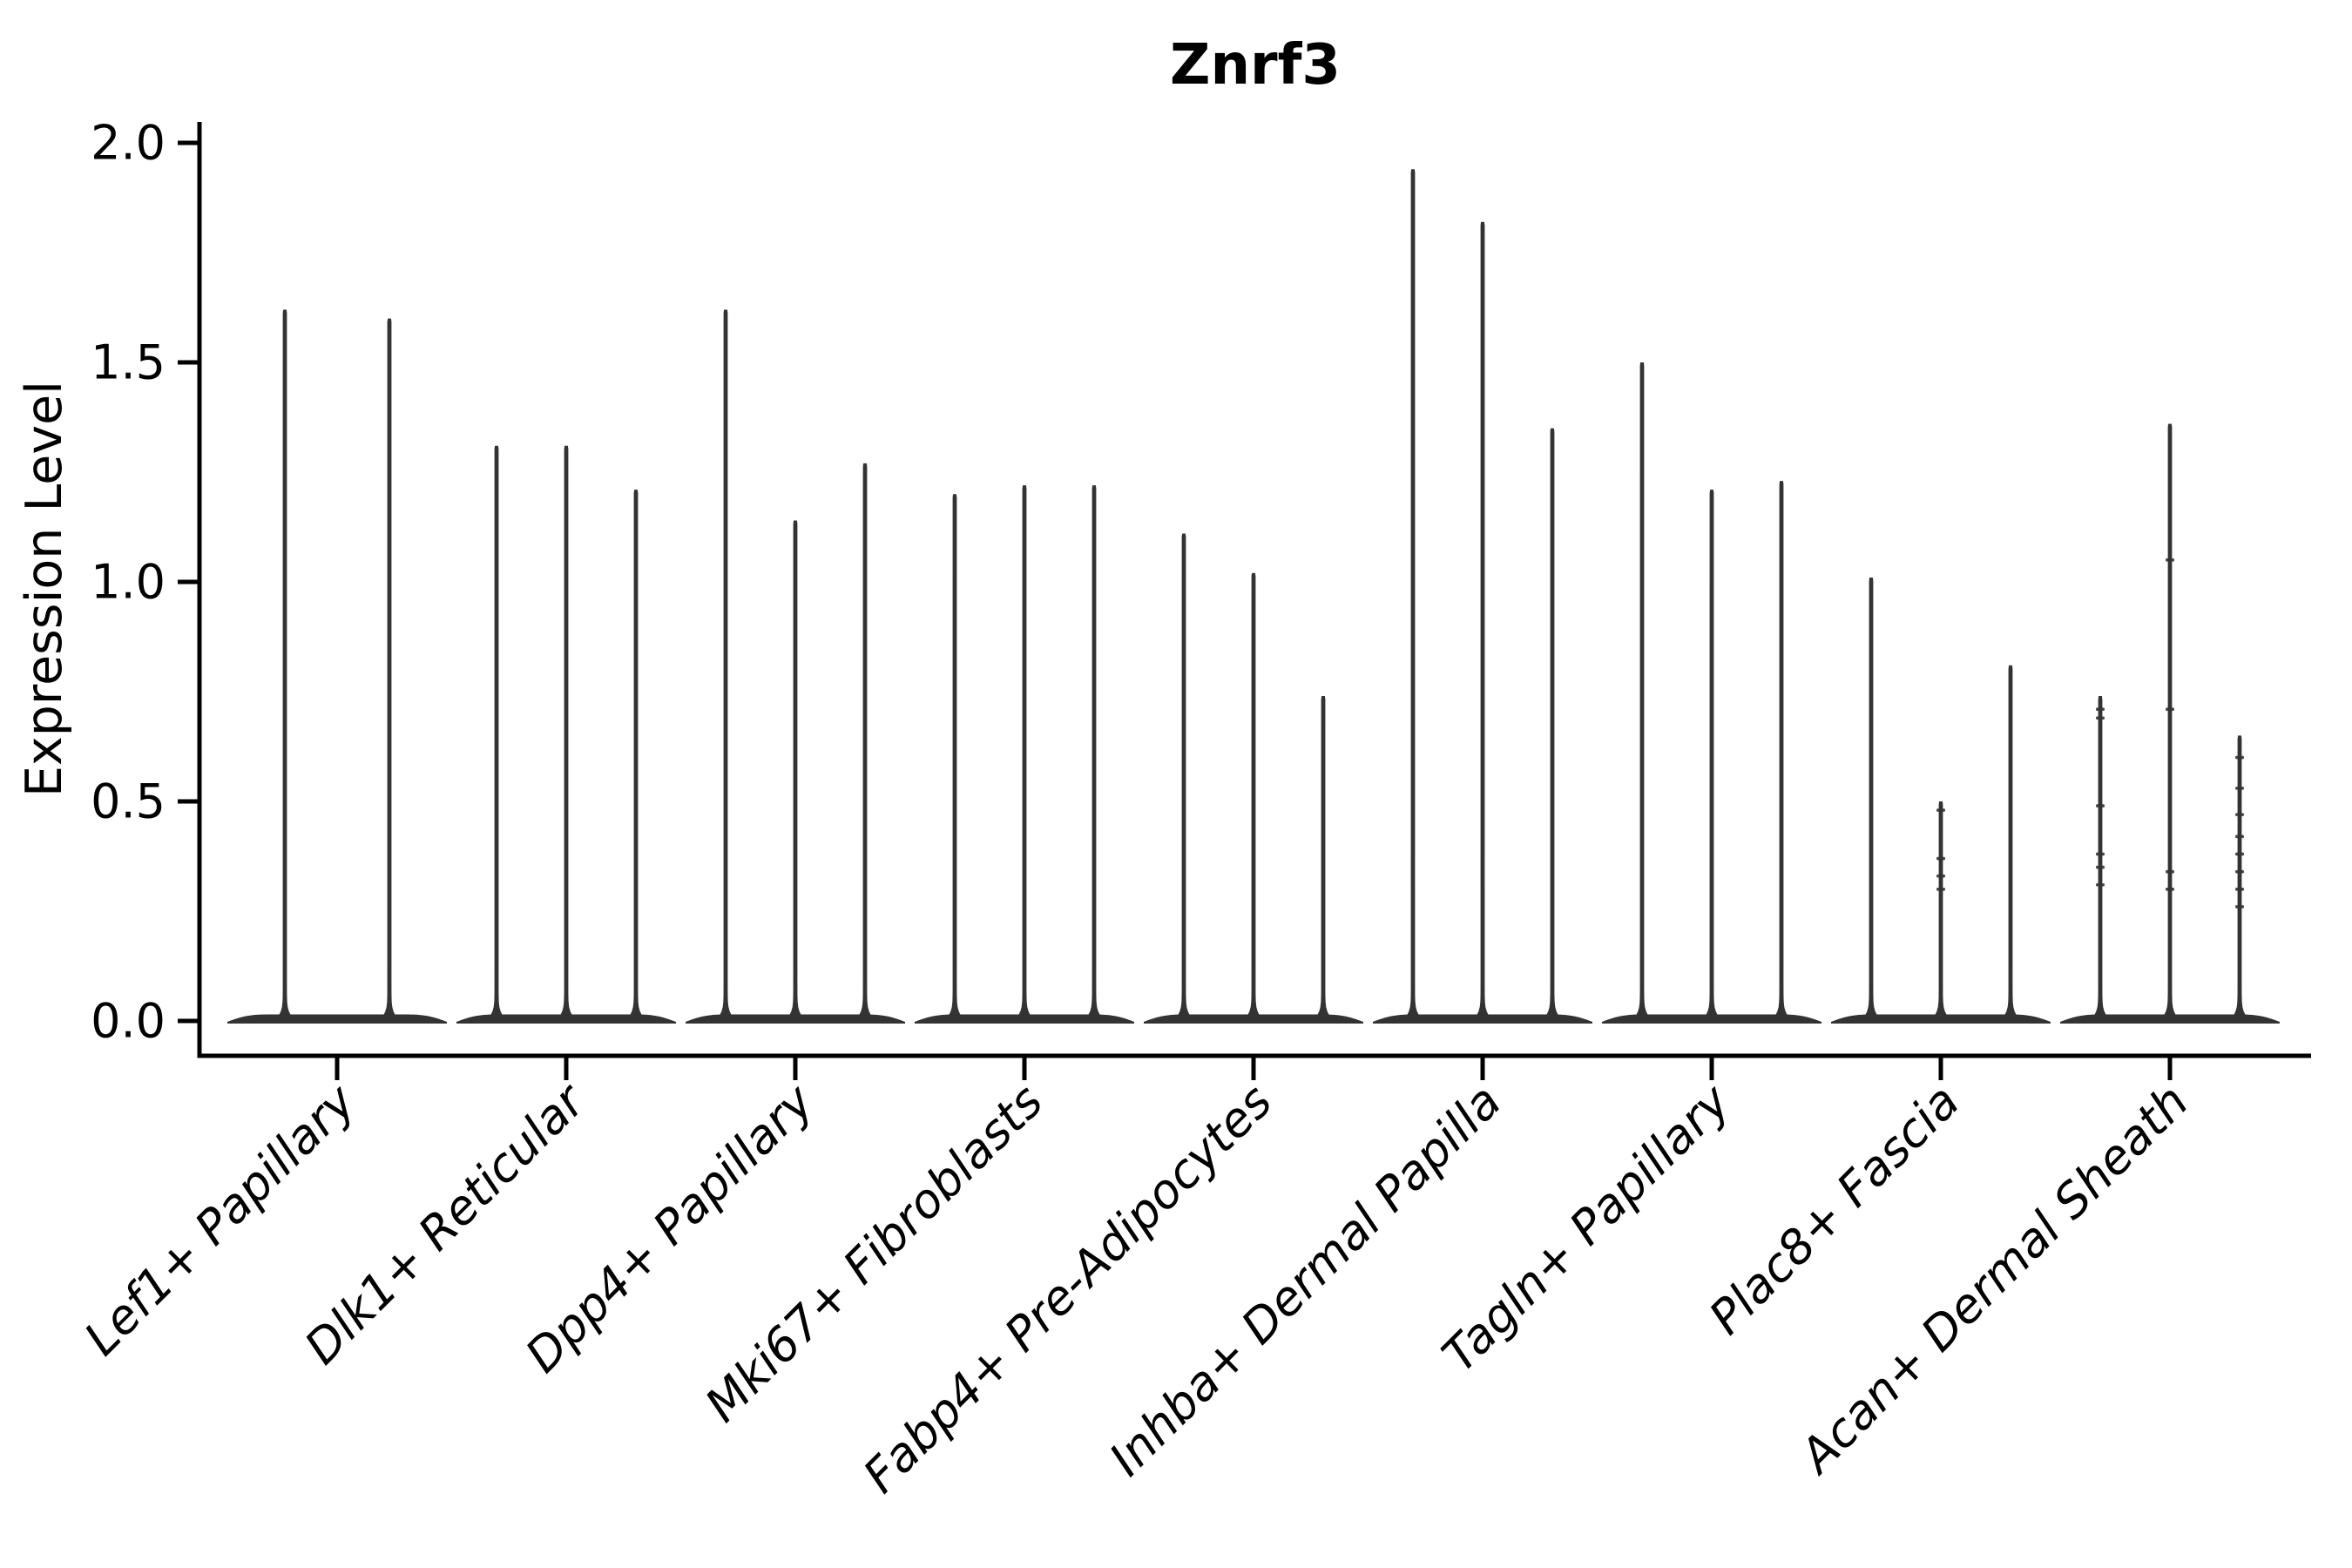 The image size is (2352, 1568). I want to click on violin-base, so click(337, 1019).